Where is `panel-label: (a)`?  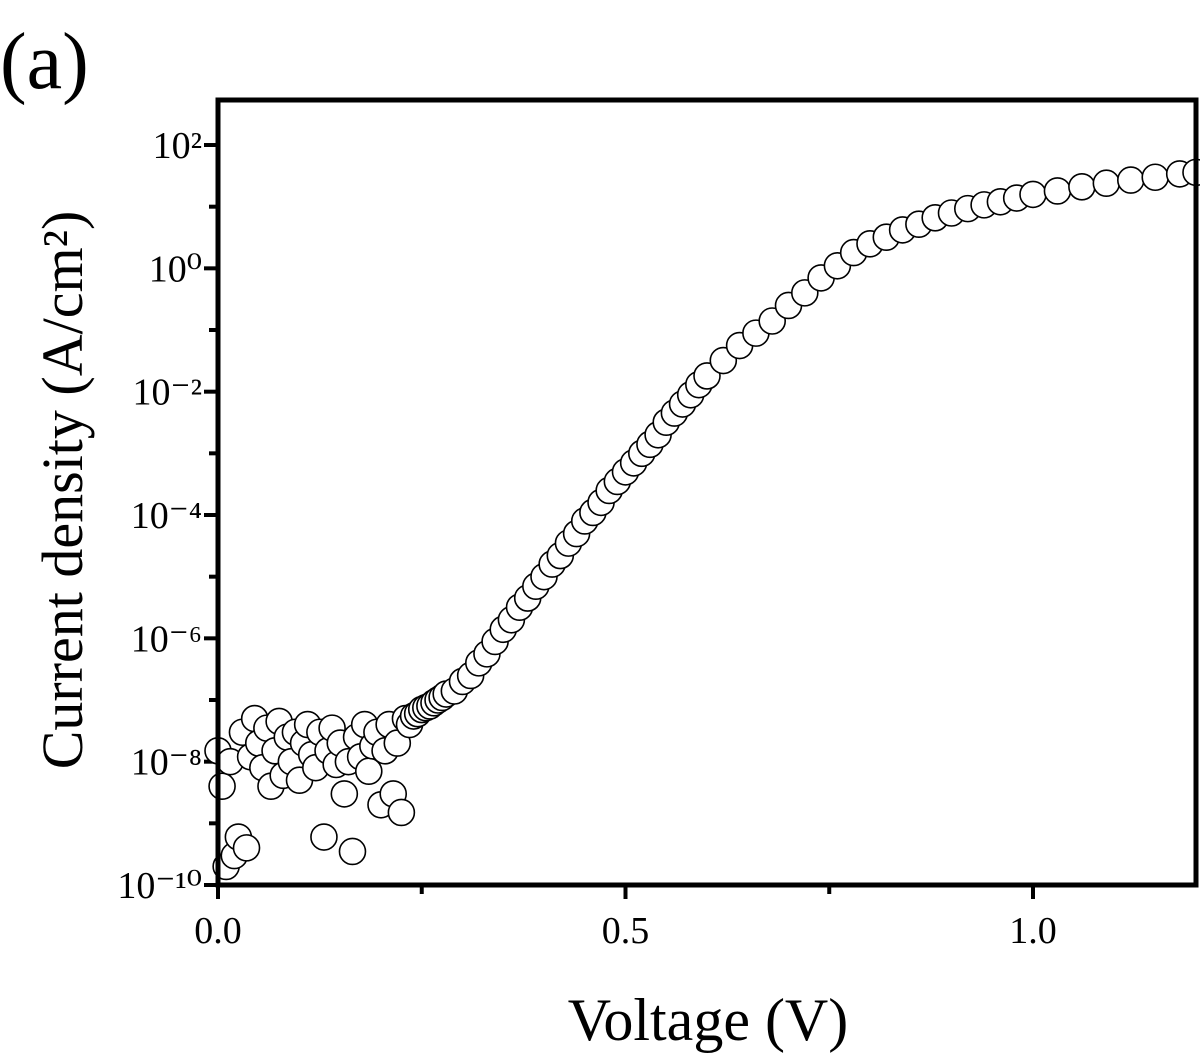
panel-label: (a) is located at coordinates (44, 62).